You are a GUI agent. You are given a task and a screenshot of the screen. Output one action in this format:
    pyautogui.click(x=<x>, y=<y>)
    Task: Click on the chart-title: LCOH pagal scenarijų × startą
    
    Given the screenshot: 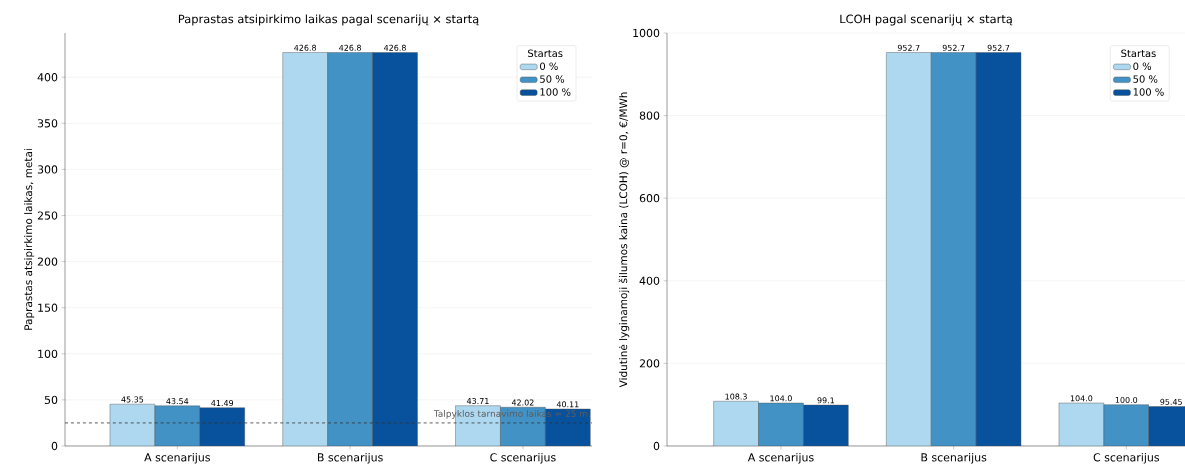 What is the action you would take?
    pyautogui.click(x=926, y=20)
    